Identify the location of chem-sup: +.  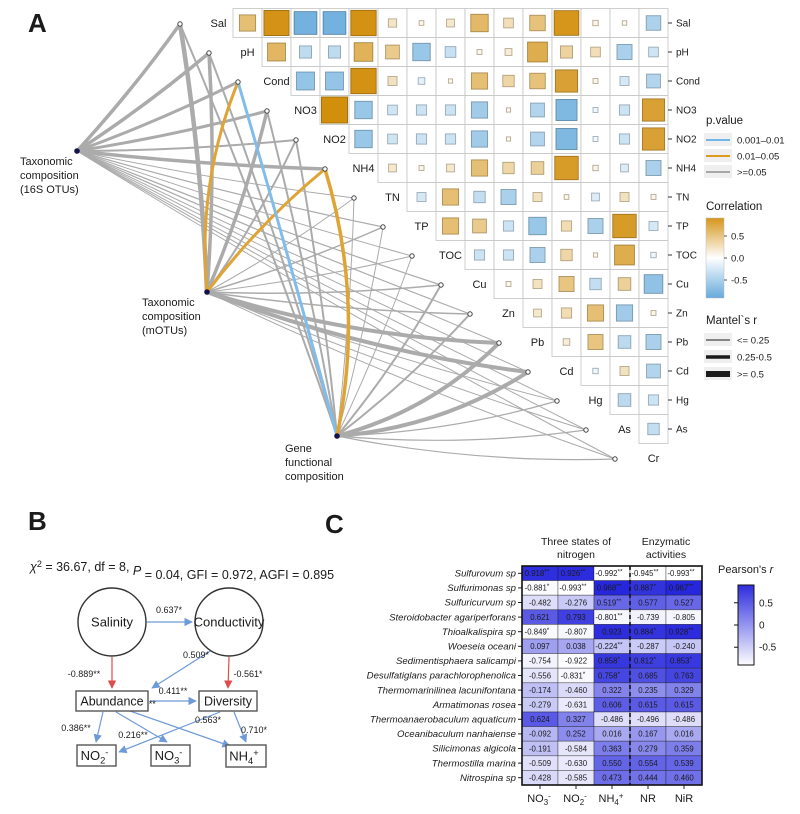
(255, 753).